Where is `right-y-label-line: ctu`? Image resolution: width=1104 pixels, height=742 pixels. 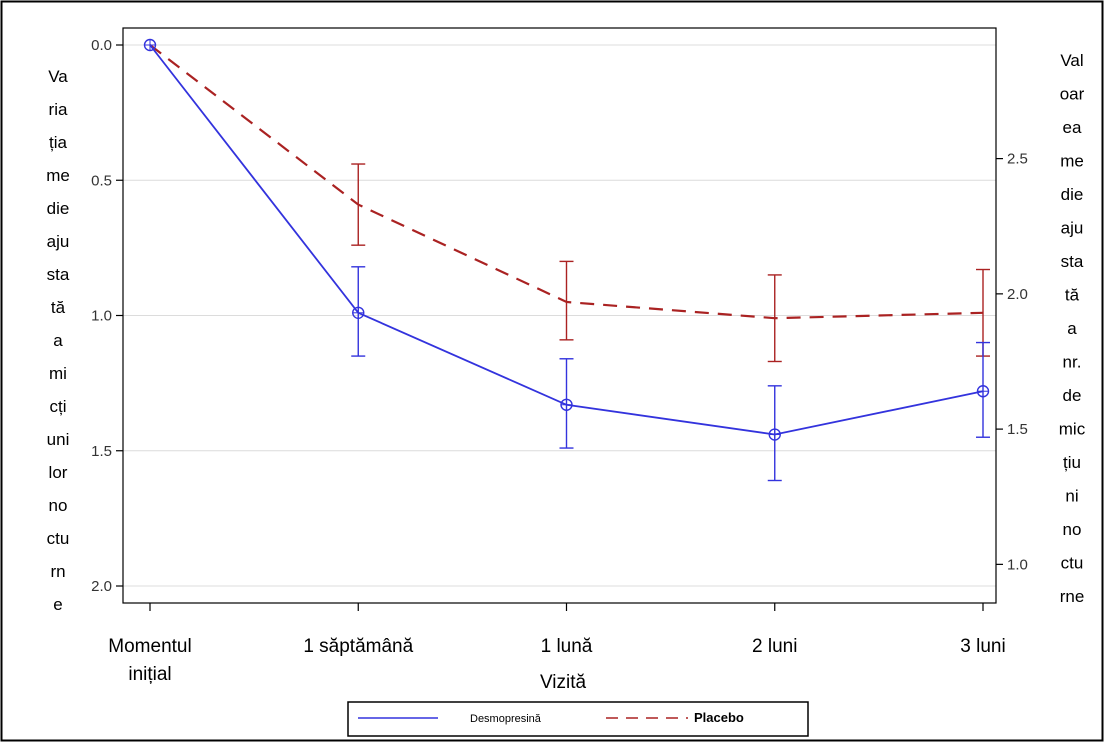 right-y-label-line: ctu is located at coordinates (1072, 563).